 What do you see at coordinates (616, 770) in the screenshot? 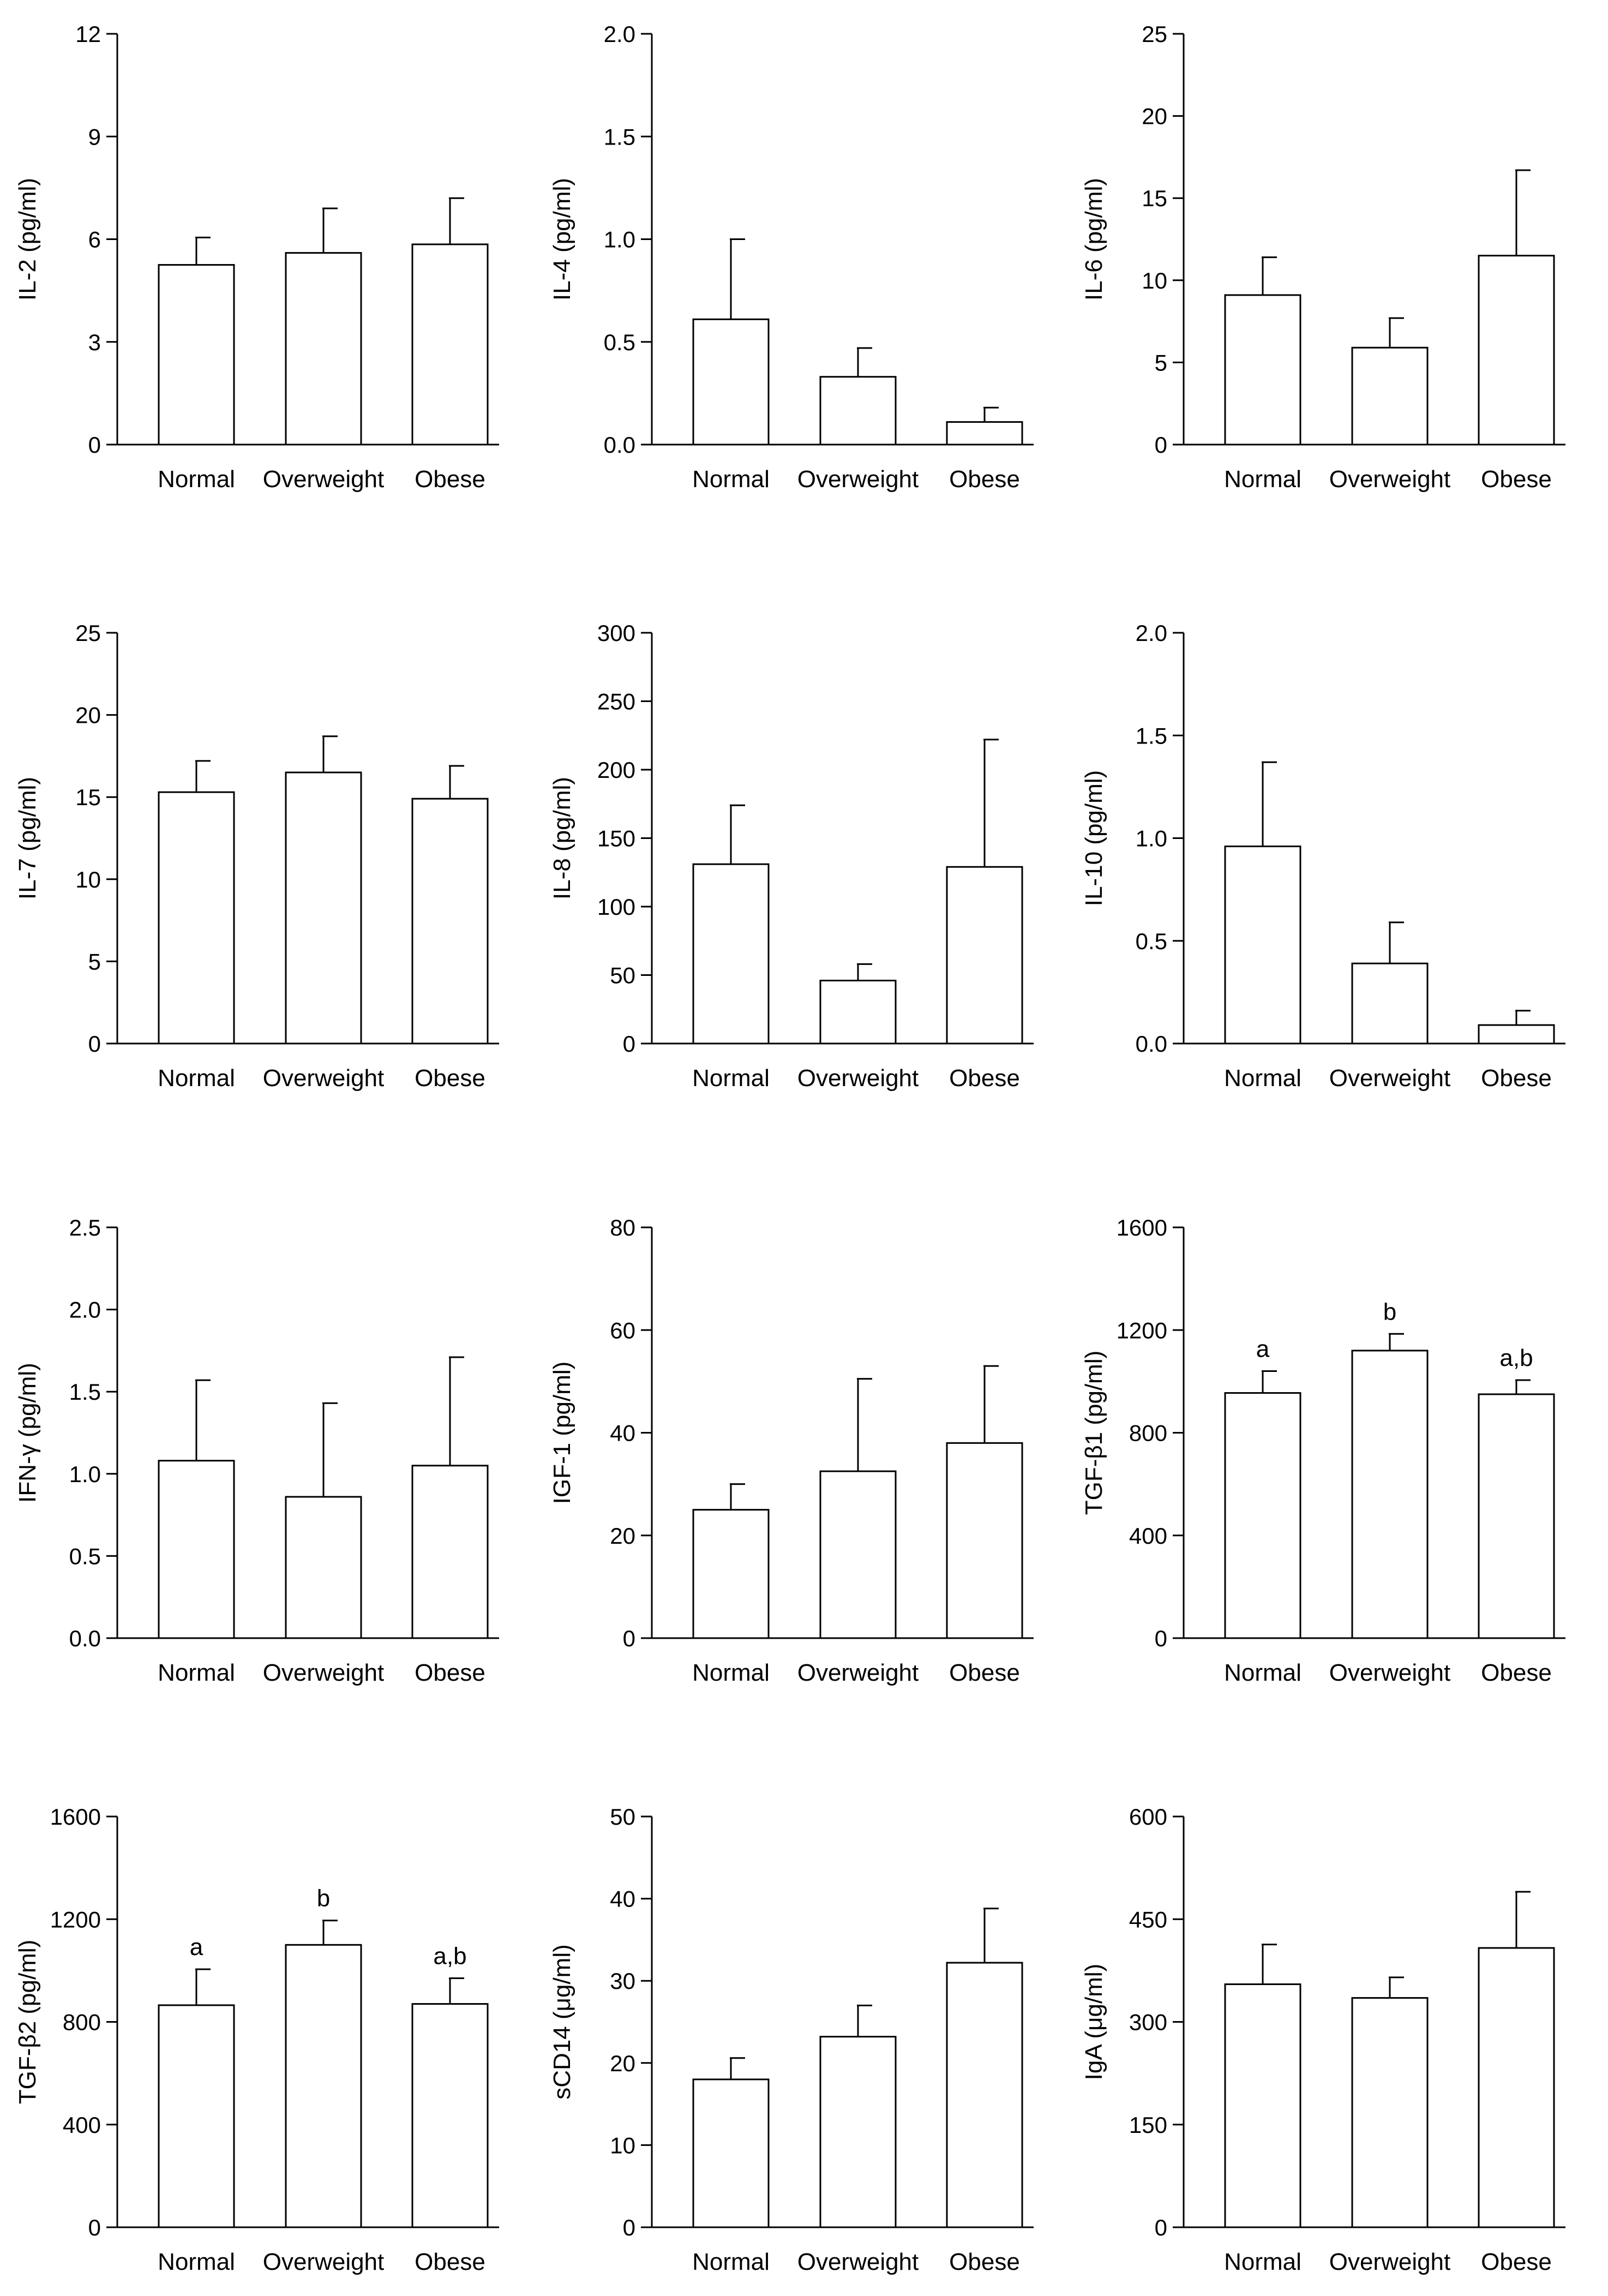
I see `y-tick-label: 200` at bounding box center [616, 770].